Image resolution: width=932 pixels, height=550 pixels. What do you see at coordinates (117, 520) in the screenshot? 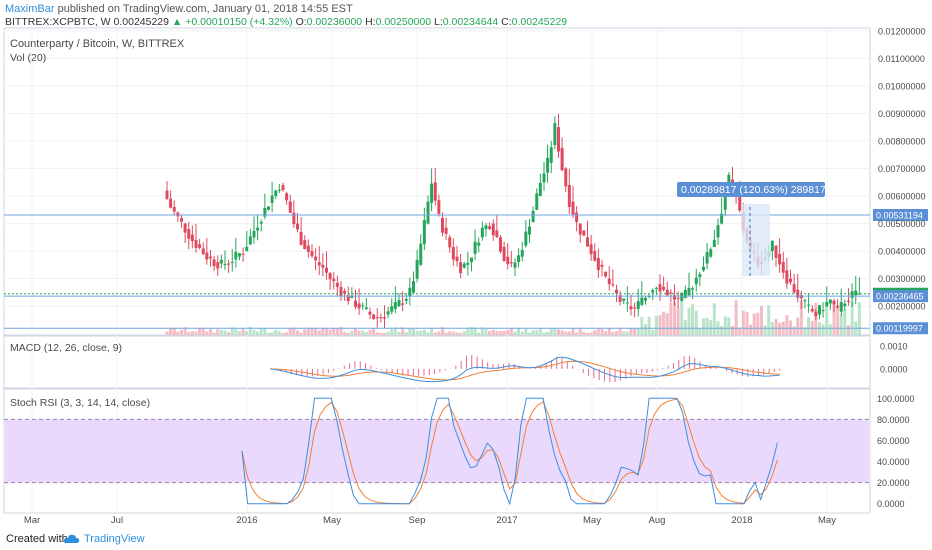
I see `time-tick-label: Jul` at bounding box center [117, 520].